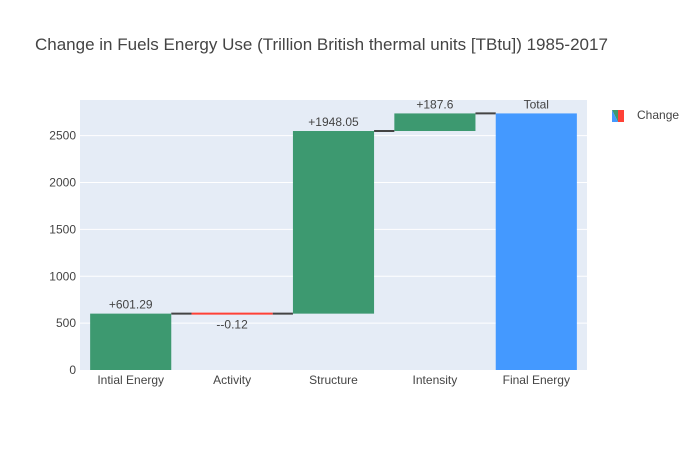 The height and width of the screenshot is (455, 700). Describe the element at coordinates (62, 276) in the screenshot. I see `y-tick-label: 1000` at that location.